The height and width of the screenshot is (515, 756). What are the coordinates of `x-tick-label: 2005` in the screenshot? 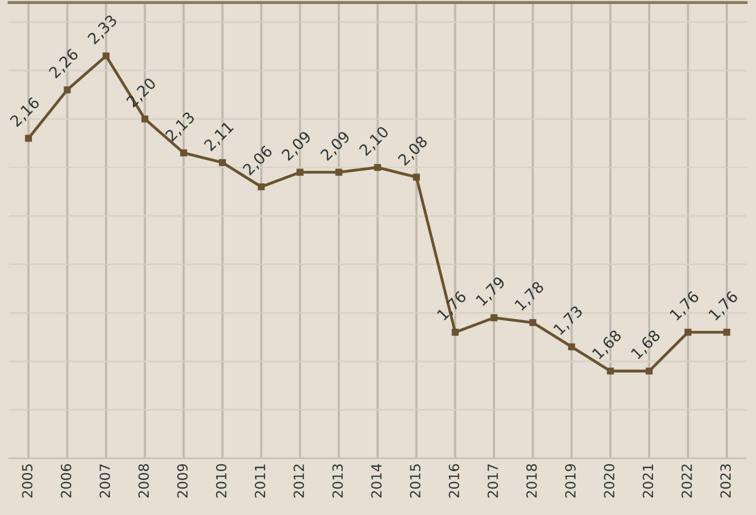 It's located at (27, 481).